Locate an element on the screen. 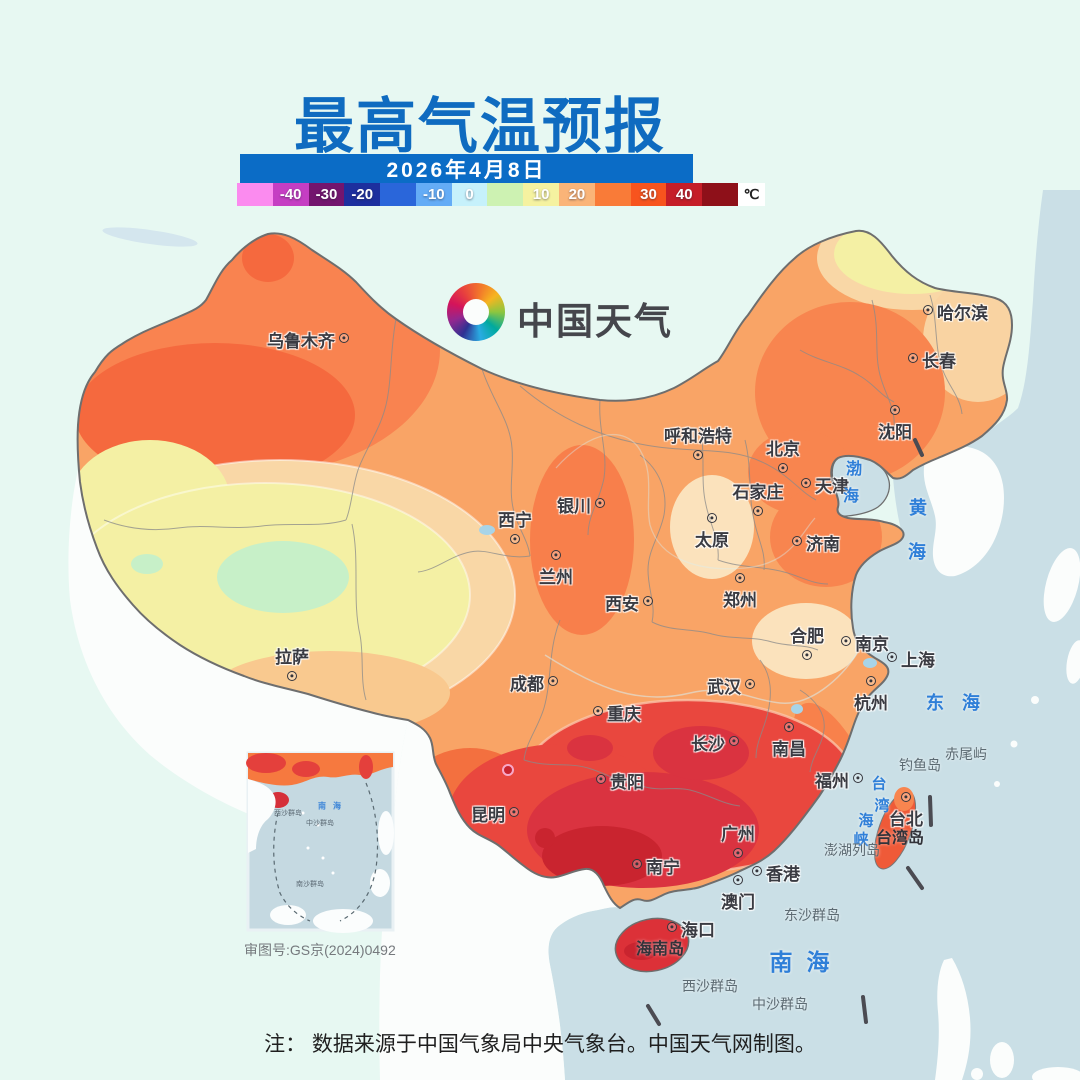  city-label: 合肥 is located at coordinates (807, 636).